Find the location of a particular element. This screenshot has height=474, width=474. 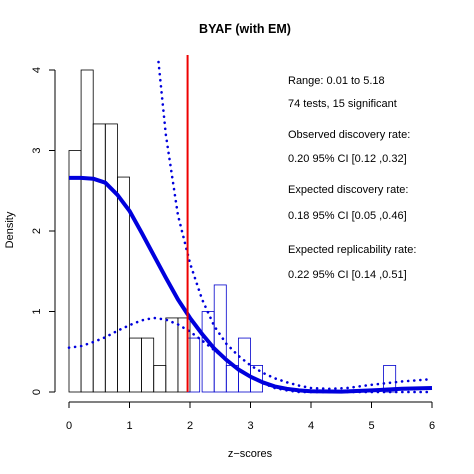

annotation-err-label: Expected replicability rate: is located at coordinates (352, 250).